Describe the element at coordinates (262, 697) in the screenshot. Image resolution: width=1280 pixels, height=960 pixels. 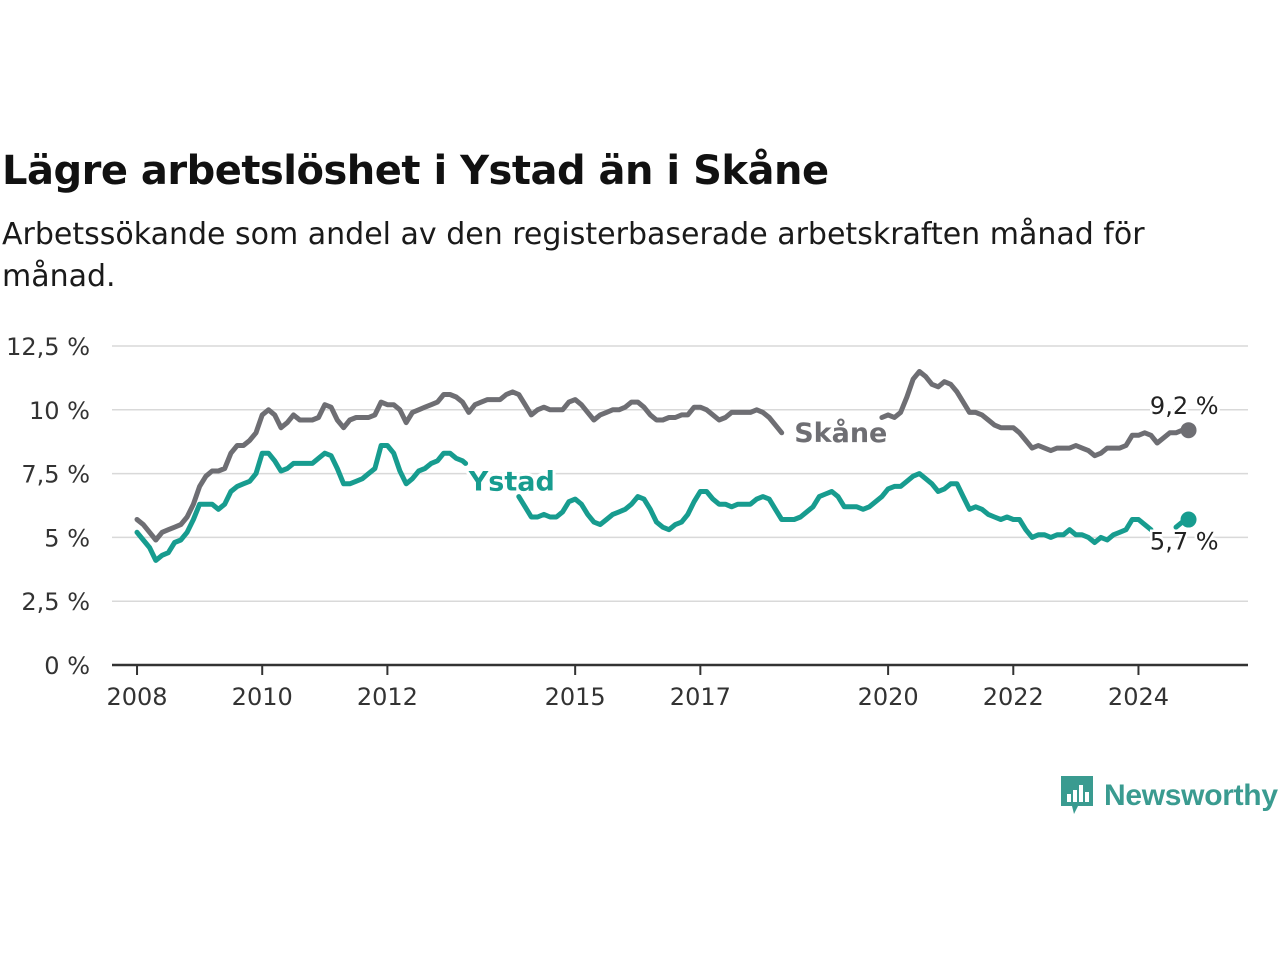
I see `x-tick-label: 2010` at that location.